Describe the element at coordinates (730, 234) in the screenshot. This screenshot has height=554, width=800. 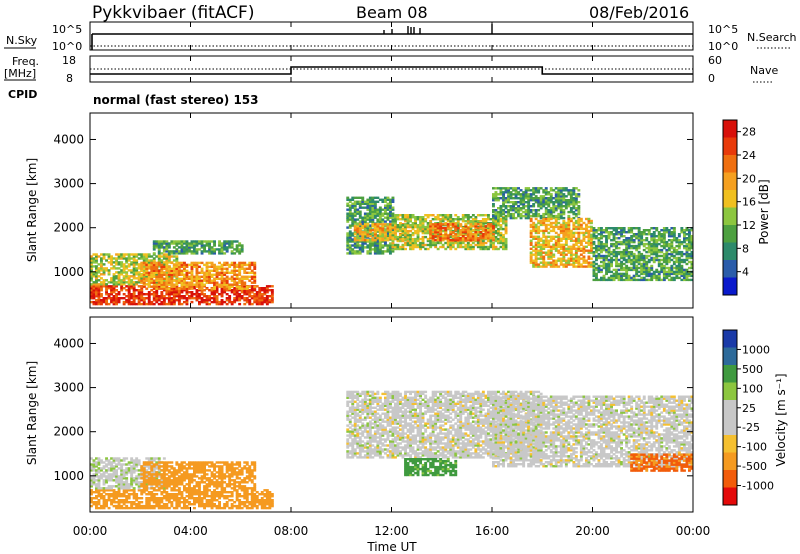
I see `colorbar-swatch` at that location.